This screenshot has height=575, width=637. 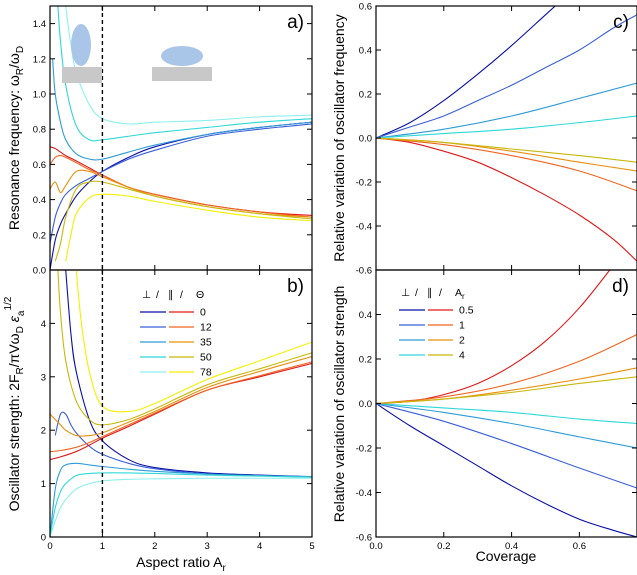 What do you see at coordinates (182, 56) in the screenshot?
I see `oblate-particle-icon` at bounding box center [182, 56].